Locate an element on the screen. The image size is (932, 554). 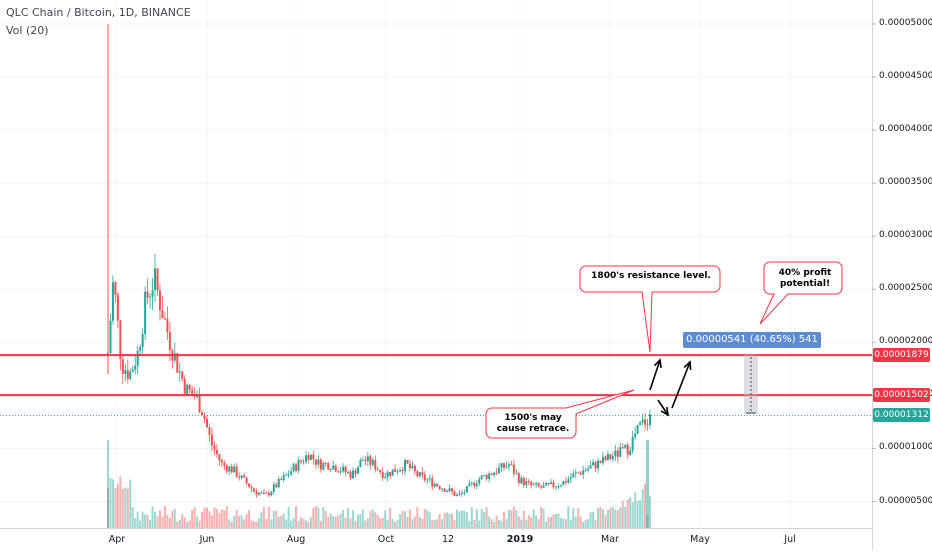
resistance-note: 1800's resistance level. is located at coordinates (651, 276).